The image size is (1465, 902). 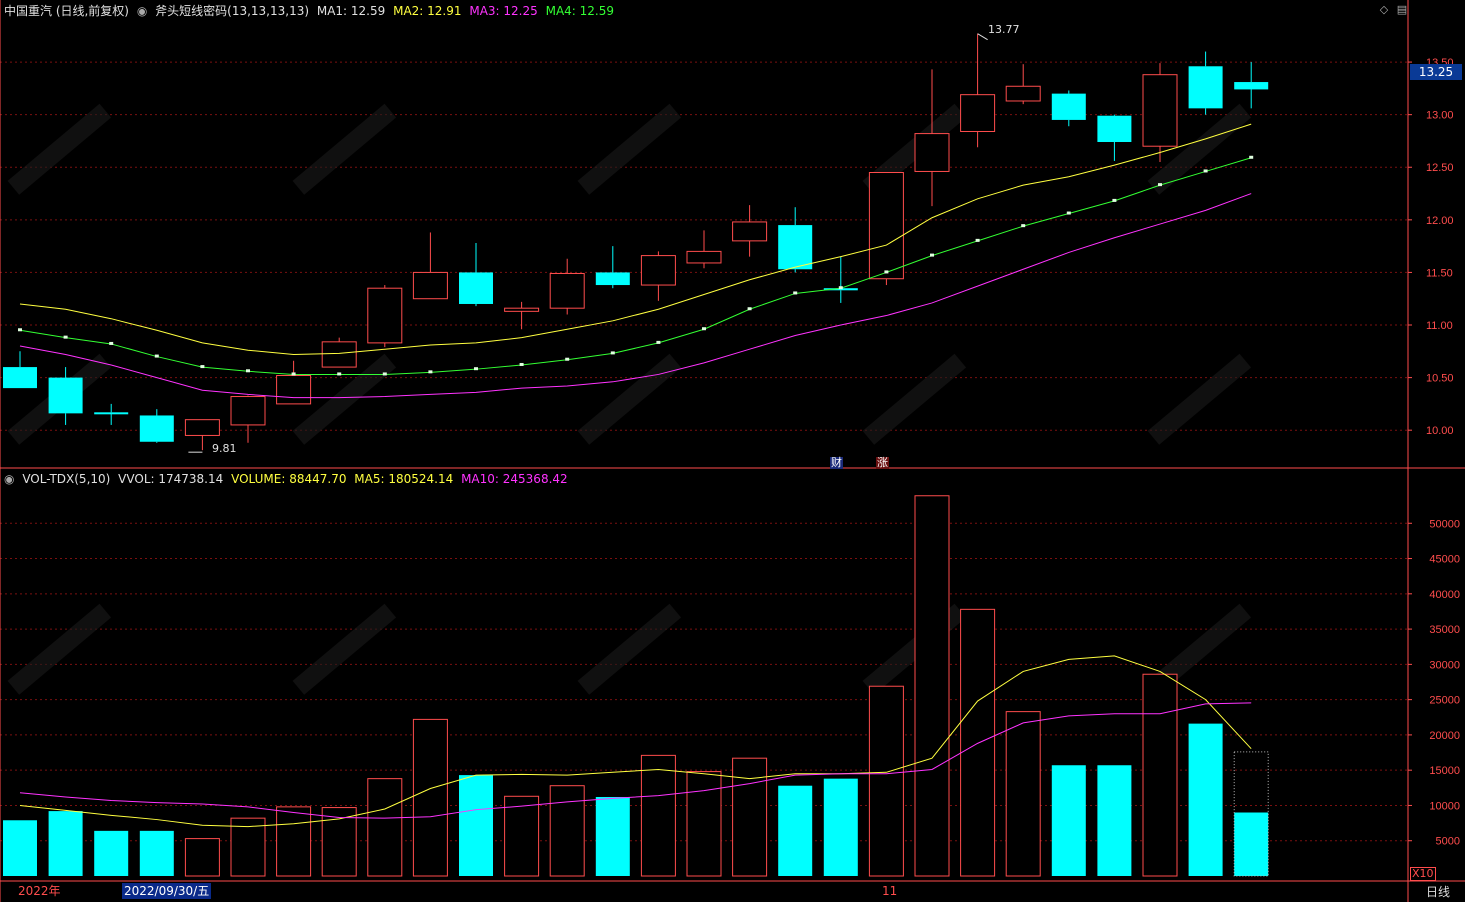 I want to click on volume-toggle-icon: ◉, so click(x=9, y=479).